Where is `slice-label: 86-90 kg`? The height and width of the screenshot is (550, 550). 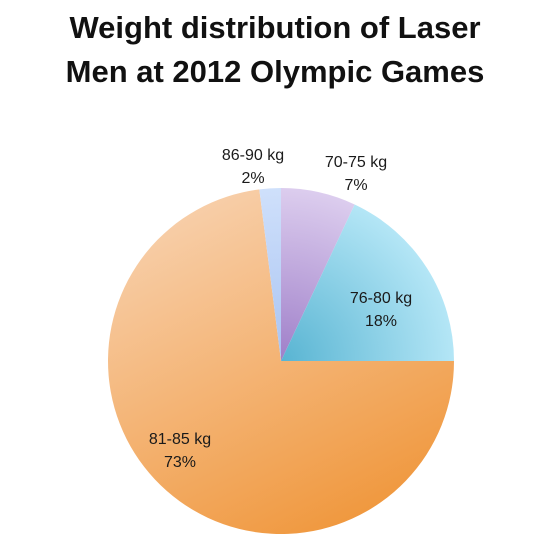
slice-label: 86-90 kg is located at coordinates (253, 155).